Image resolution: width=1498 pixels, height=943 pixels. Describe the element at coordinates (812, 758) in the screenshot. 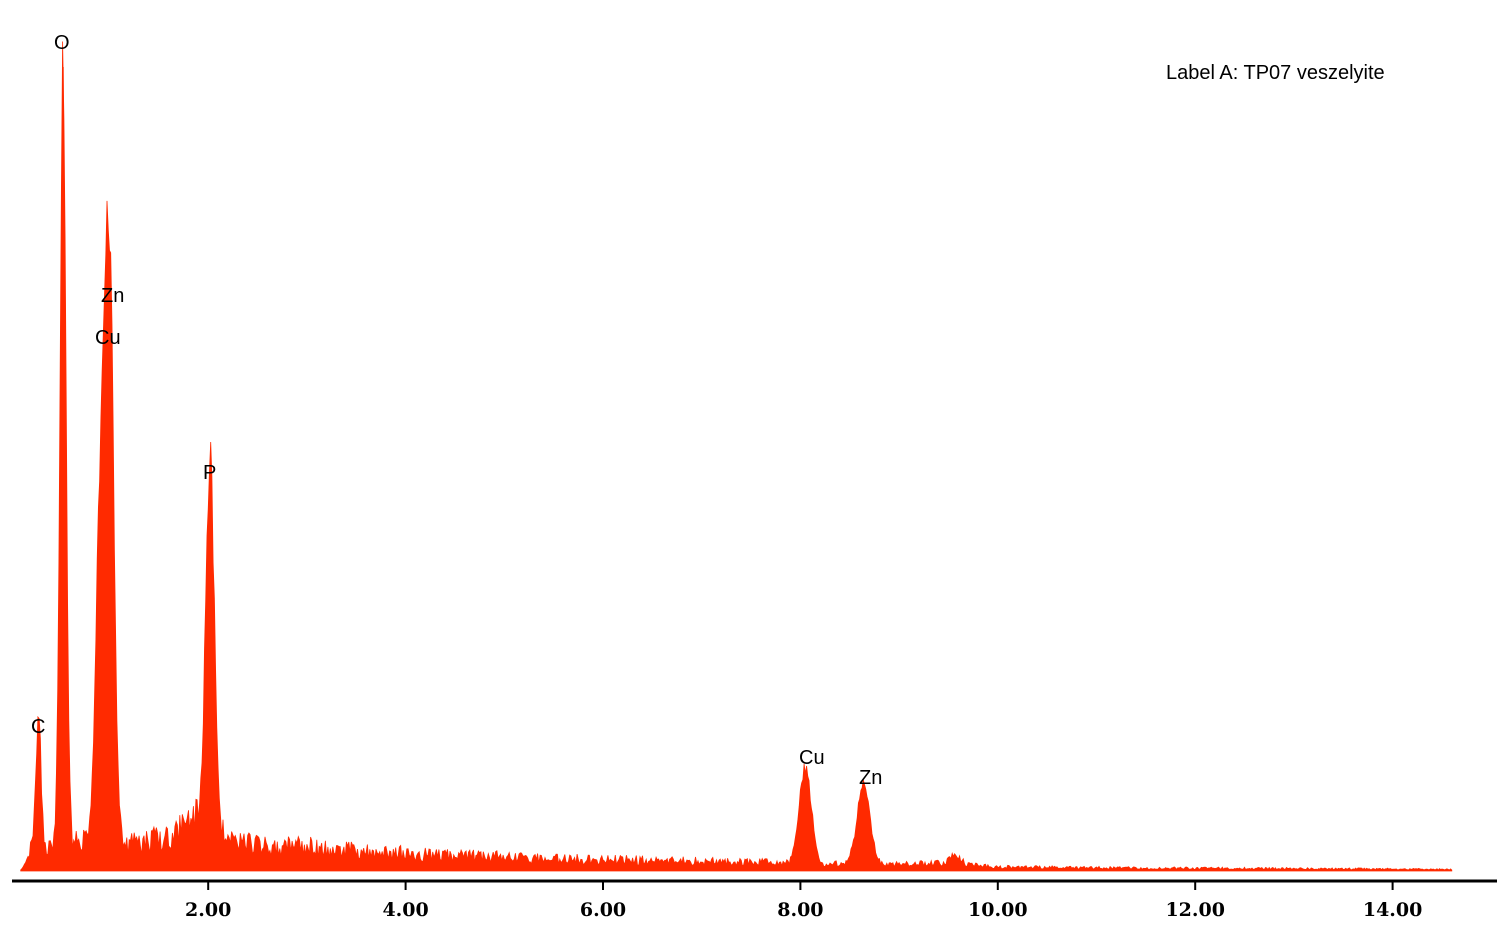

I see `peak-label-cu-k: Cu` at that location.